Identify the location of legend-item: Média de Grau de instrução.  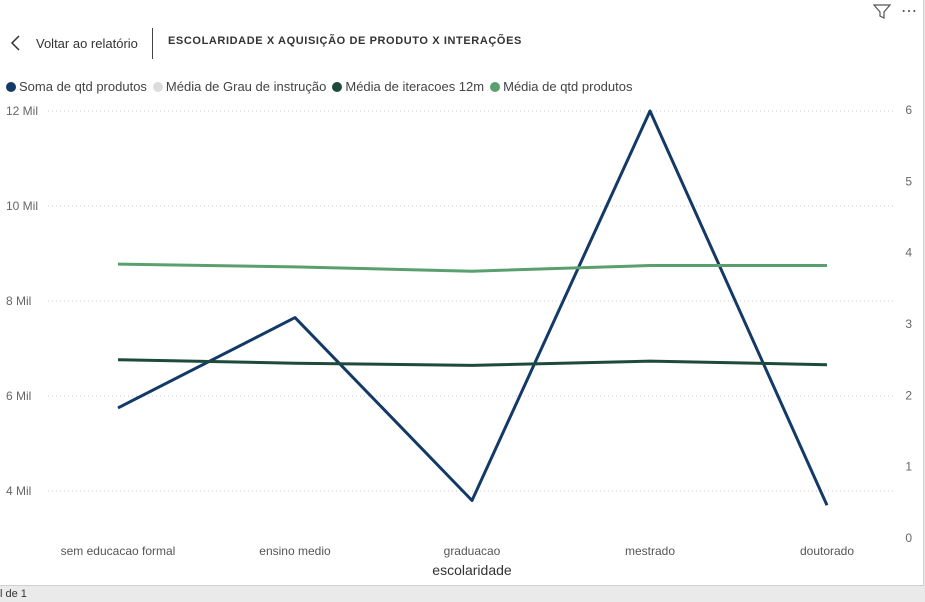
(239, 86).